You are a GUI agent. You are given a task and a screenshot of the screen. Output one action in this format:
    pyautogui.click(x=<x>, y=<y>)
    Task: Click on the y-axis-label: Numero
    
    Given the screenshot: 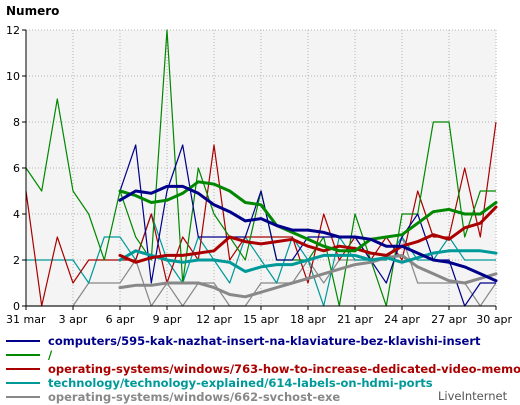 What is the action you would take?
    pyautogui.click(x=32, y=11)
    